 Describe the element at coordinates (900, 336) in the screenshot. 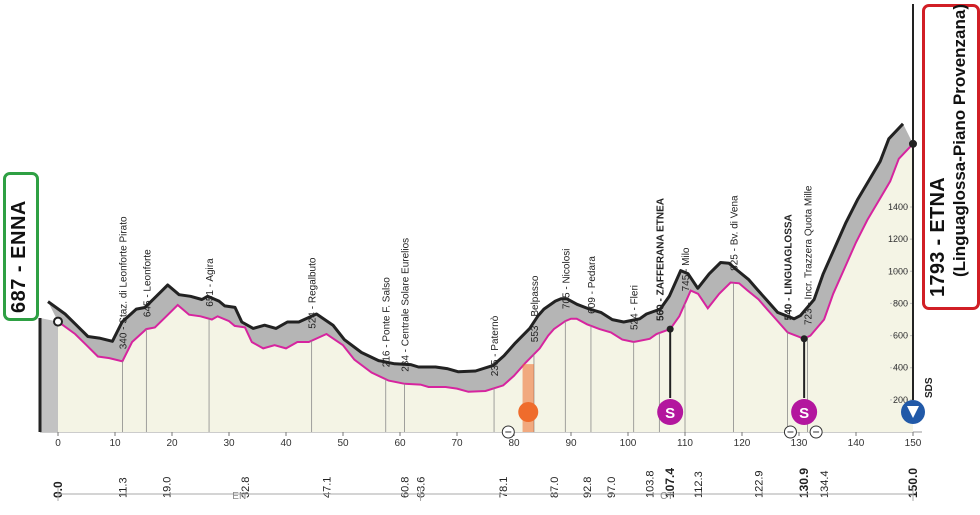

I see `y-tick-label: 600` at that location.